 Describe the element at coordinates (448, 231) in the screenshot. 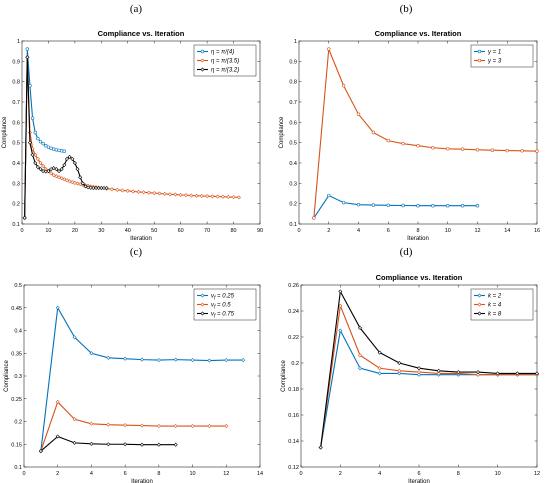

I see `x-tick-label: 10` at that location.